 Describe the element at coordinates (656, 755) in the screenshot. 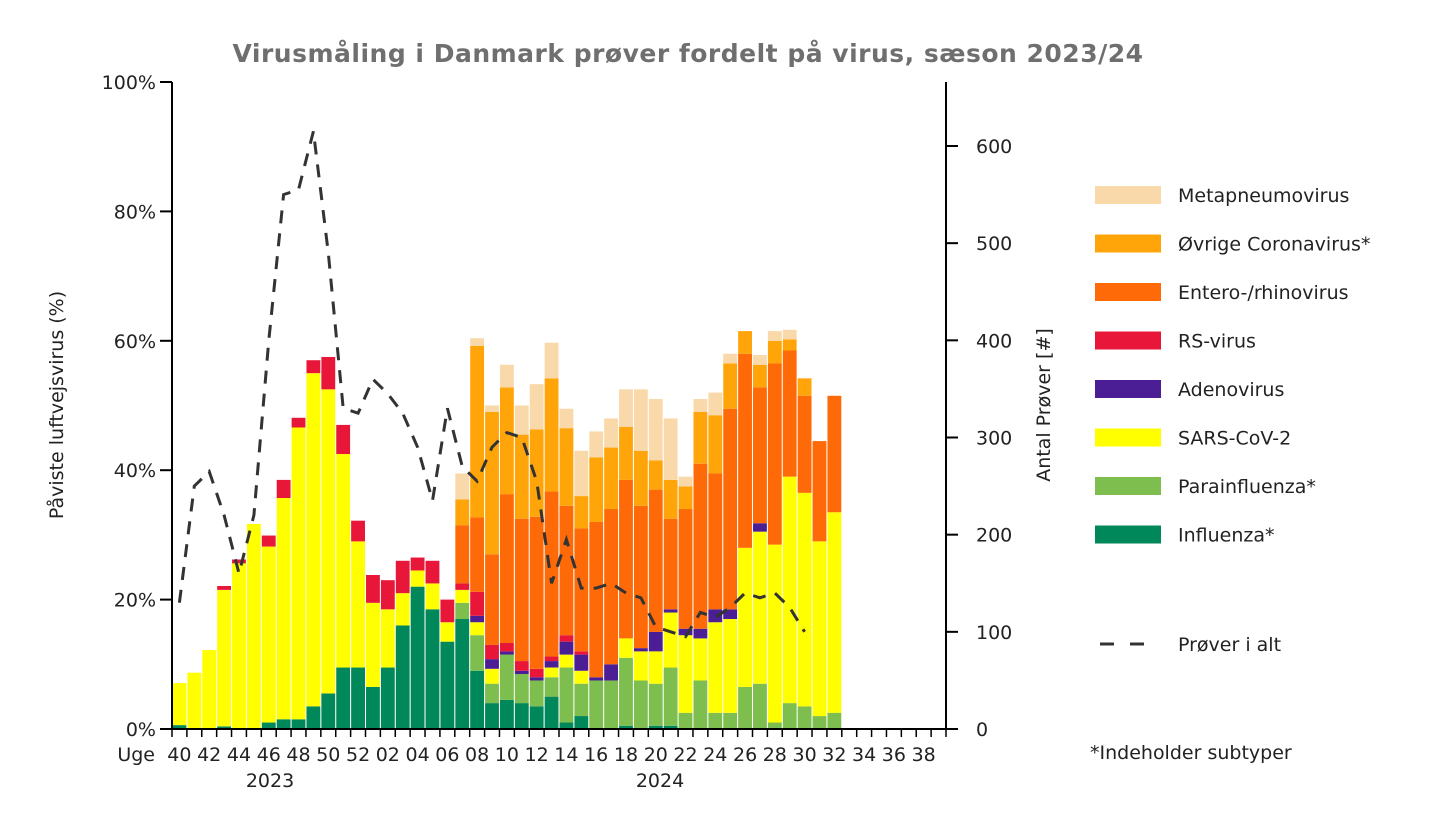

I see `x-tick-label: 20` at that location.